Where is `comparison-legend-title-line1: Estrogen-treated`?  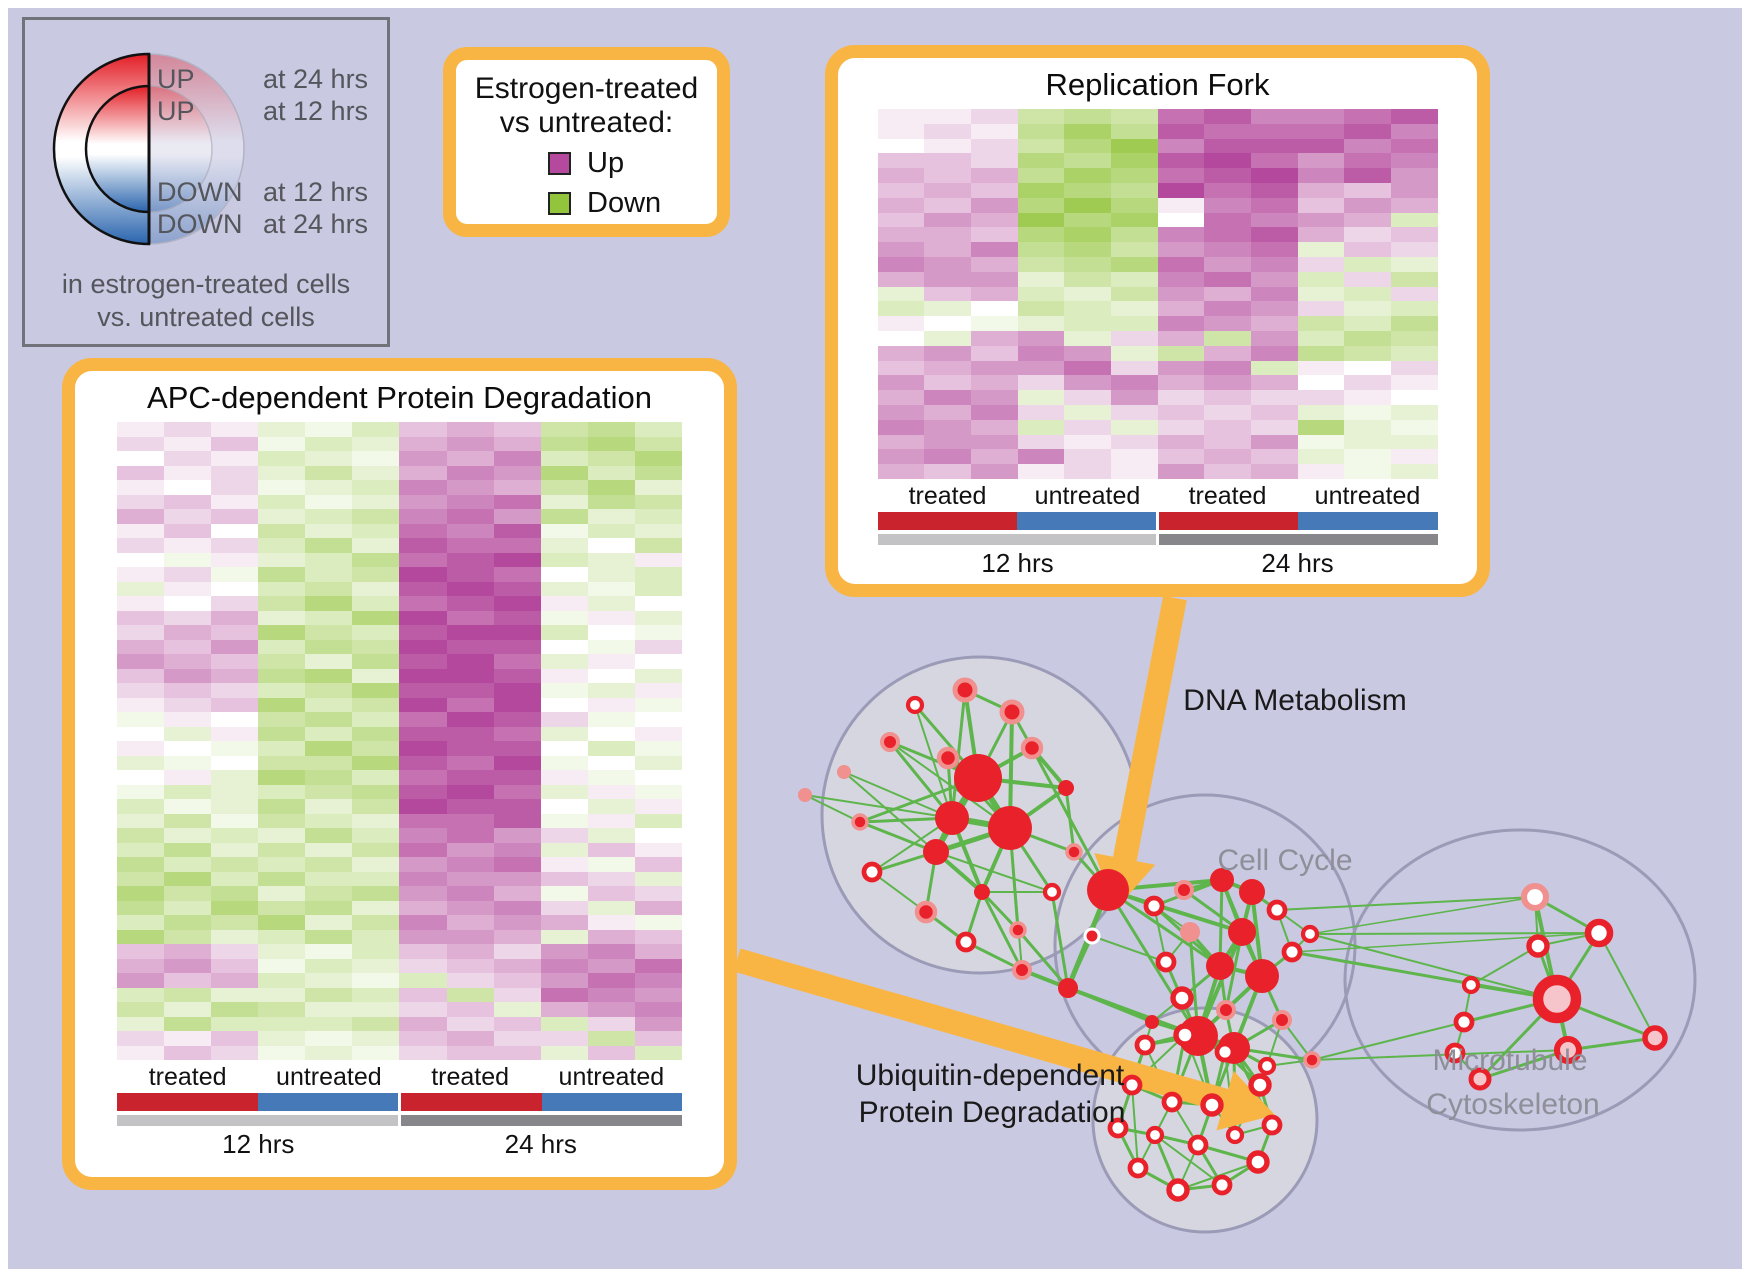 comparison-legend-title-line1: Estrogen-treated is located at coordinates (586, 88).